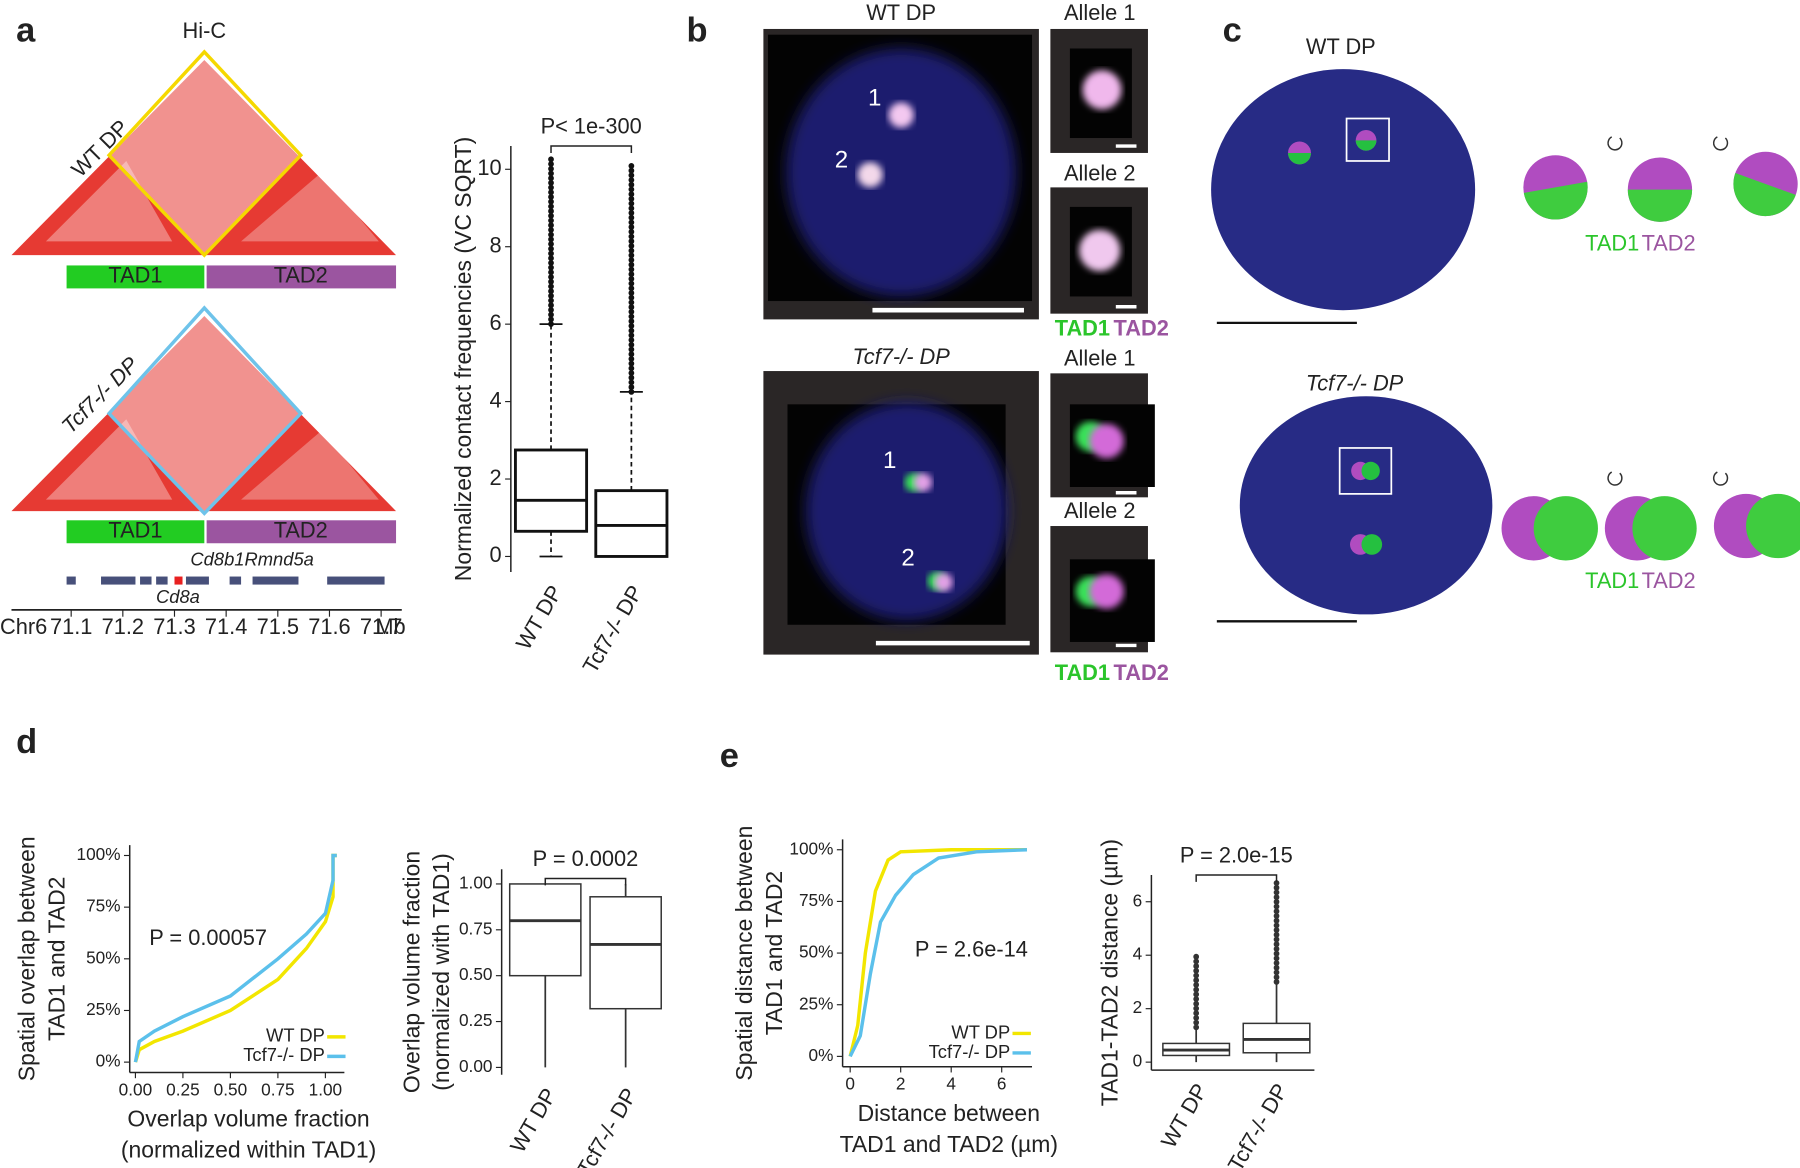  I want to click on coord-label: 71.3, so click(174, 626).